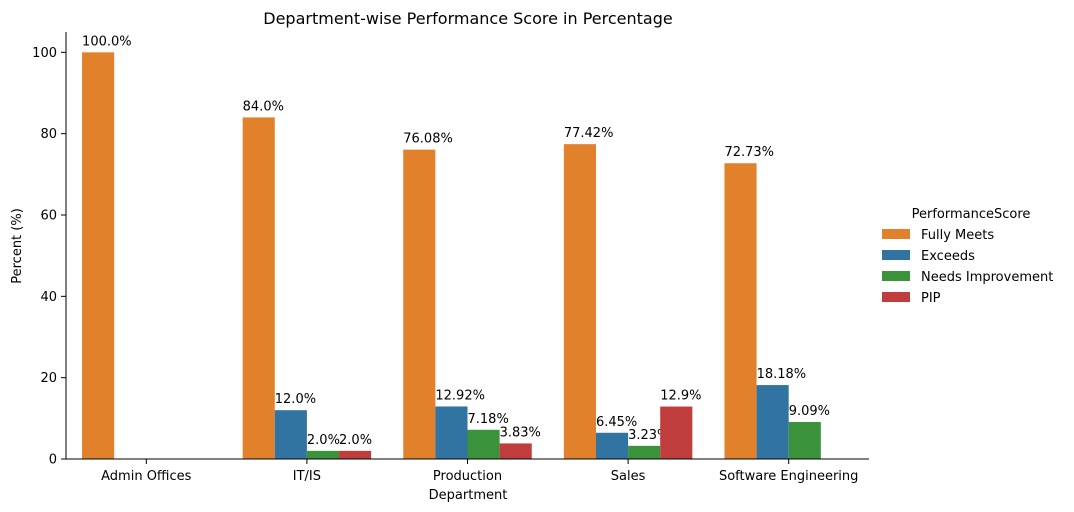 This screenshot has width=1074, height=512. What do you see at coordinates (488, 419) in the screenshot?
I see `data-label: 7.18%` at bounding box center [488, 419].